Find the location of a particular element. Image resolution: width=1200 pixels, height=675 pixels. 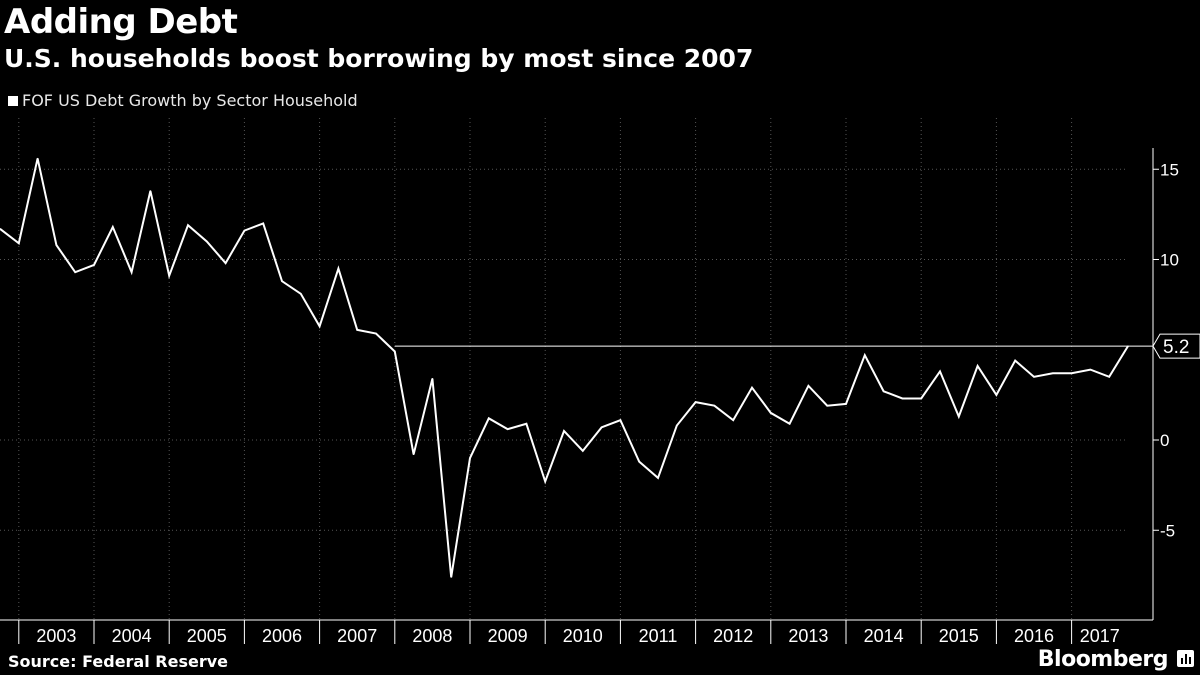

x-tick-label: 2009 is located at coordinates (508, 636).